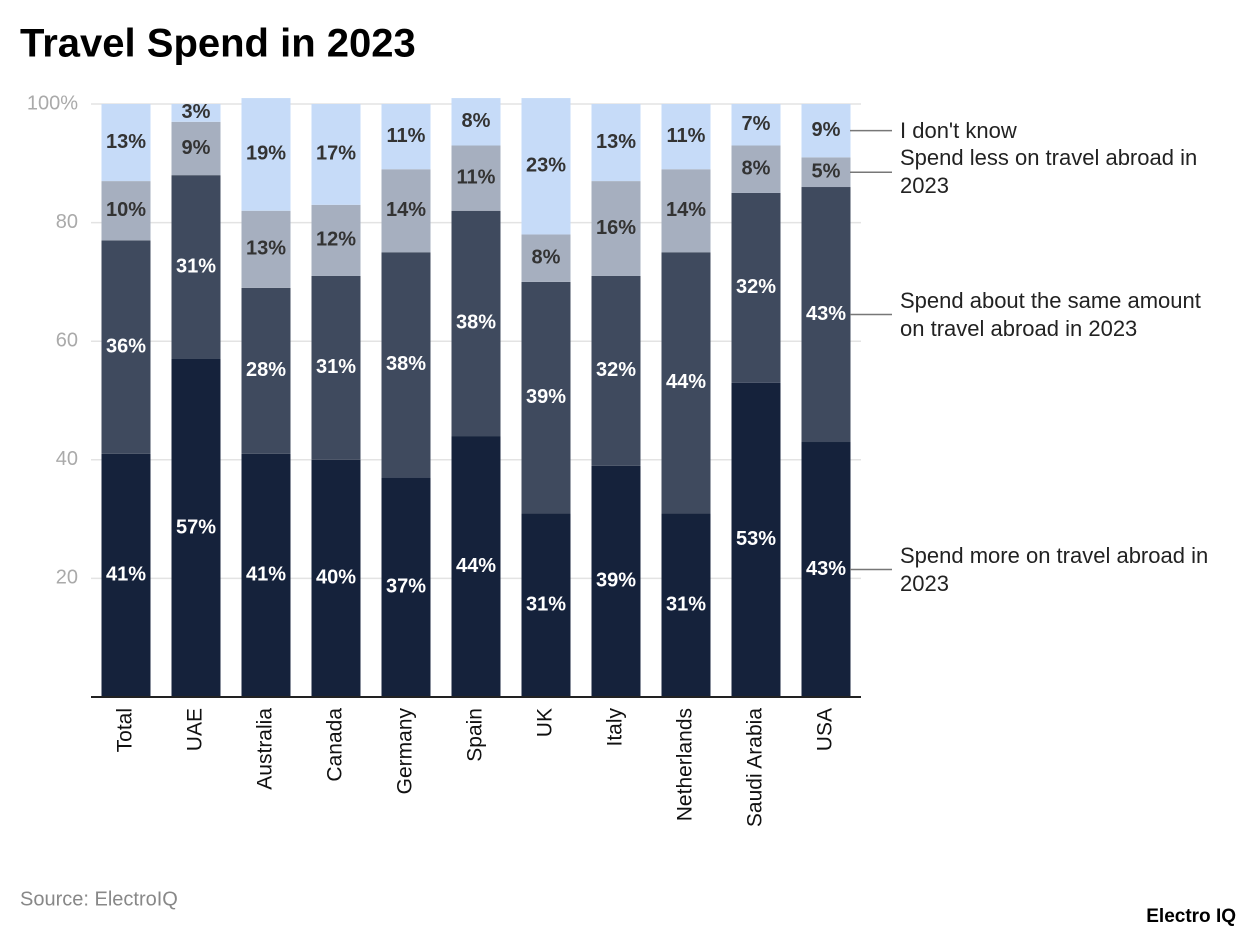 This screenshot has height=936, width=1240. I want to click on x-tick-label: Canada, so click(335, 745).